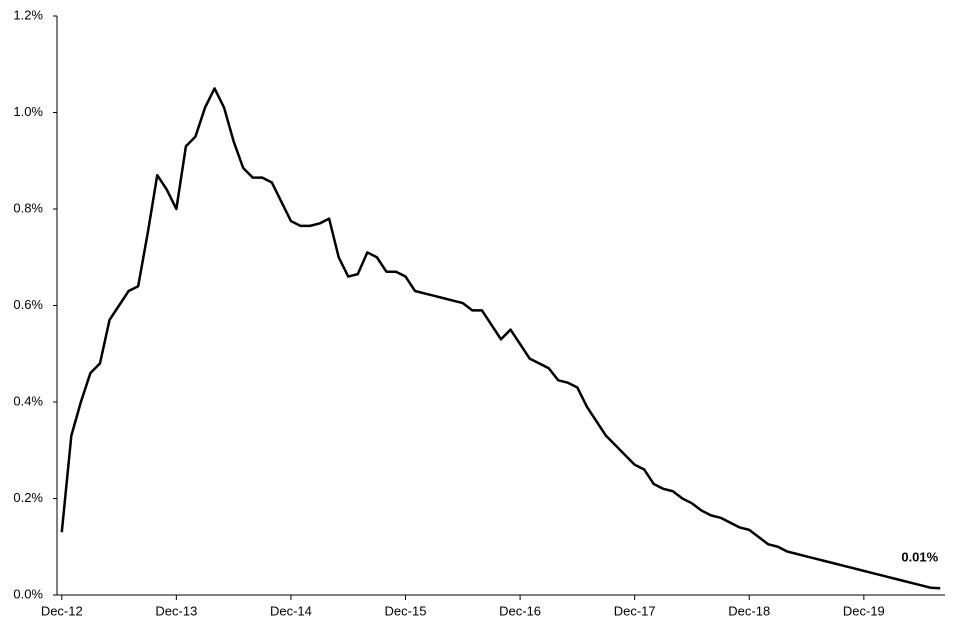  What do you see at coordinates (864, 610) in the screenshot?
I see `x-tick-label: Dec-19` at bounding box center [864, 610].